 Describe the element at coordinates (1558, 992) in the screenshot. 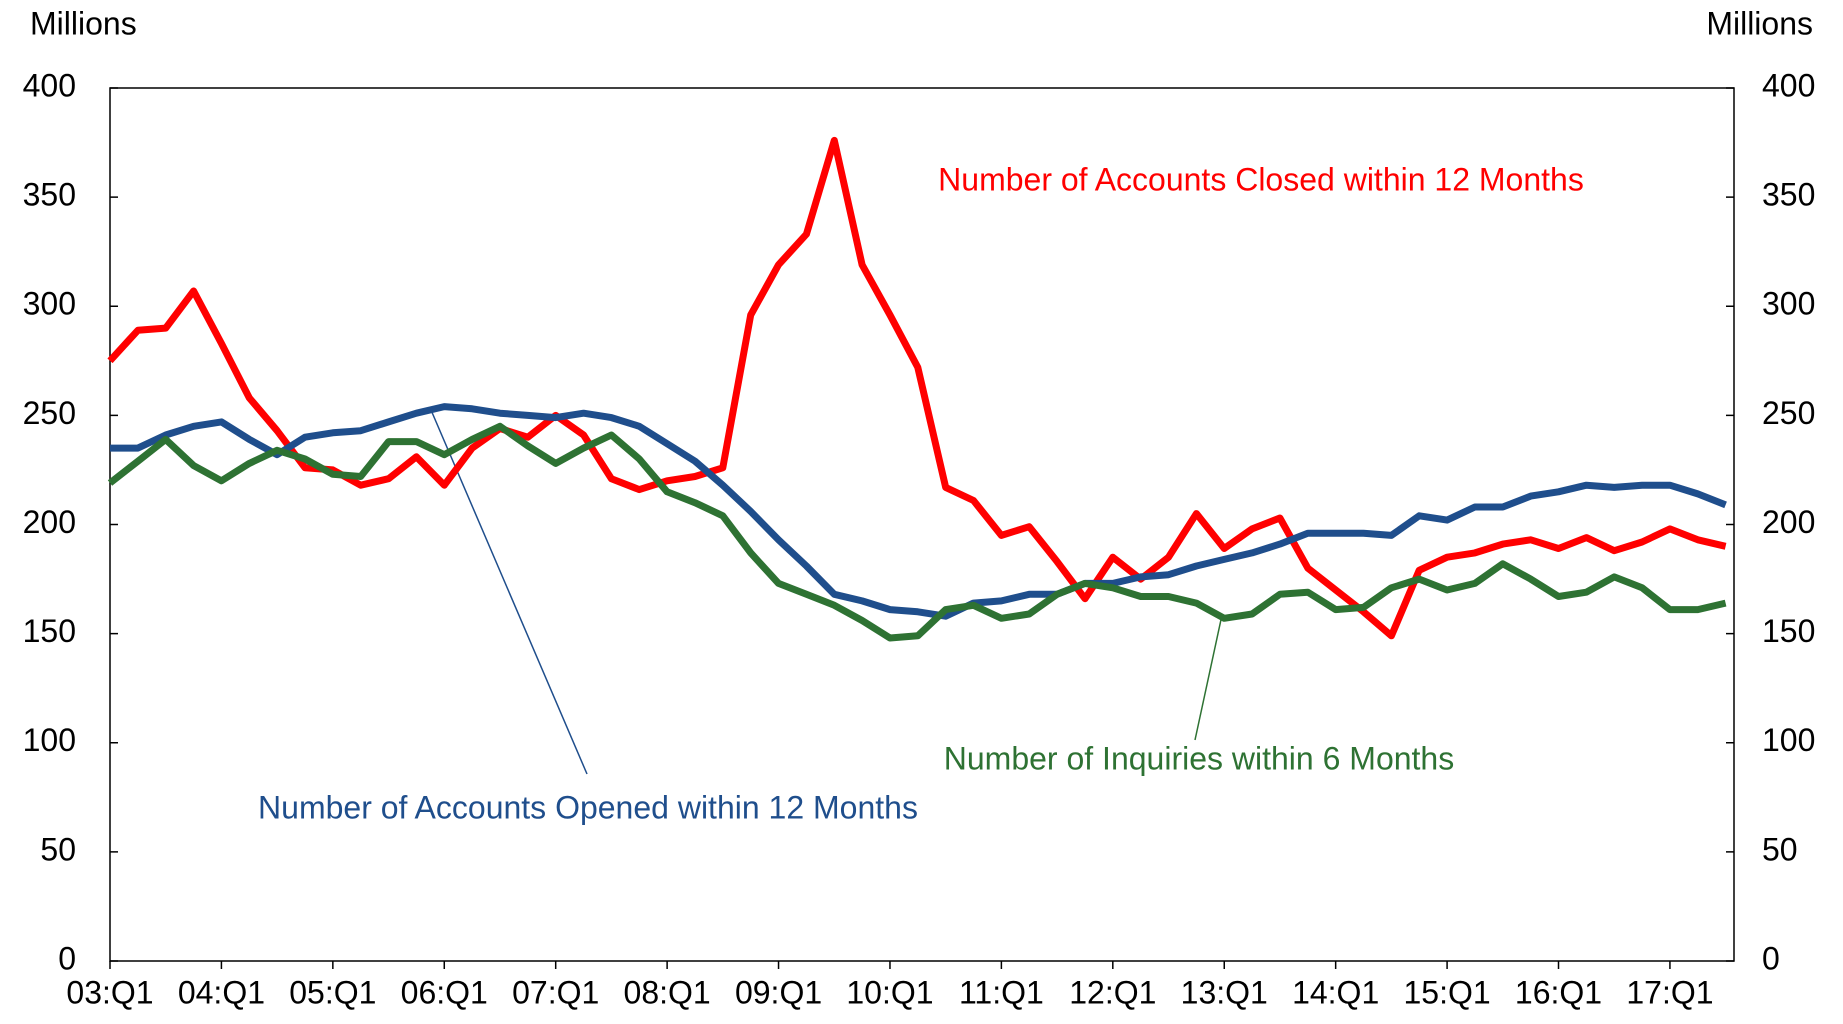

I see `x-tick-label: 16:Q1` at that location.